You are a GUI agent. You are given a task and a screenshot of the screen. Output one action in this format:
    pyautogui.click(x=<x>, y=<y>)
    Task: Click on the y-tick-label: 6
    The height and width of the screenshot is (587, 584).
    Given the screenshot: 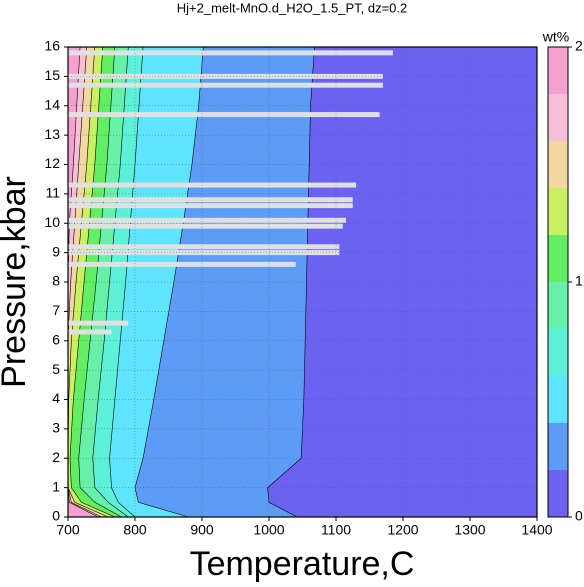 What is the action you would take?
    pyautogui.click(x=56, y=339)
    